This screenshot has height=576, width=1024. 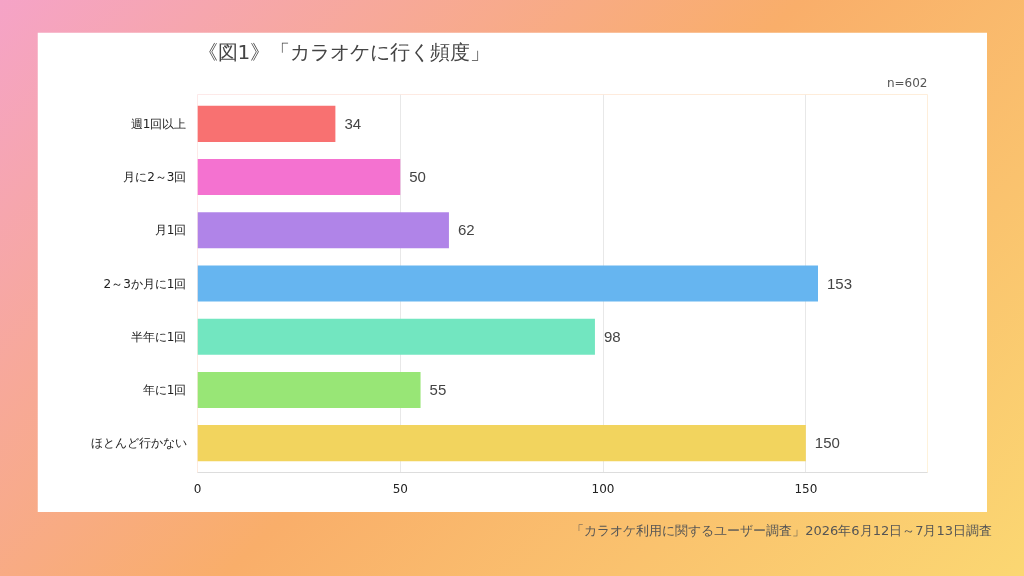 I want to click on chart-title: 《図1》「カラオケに行く頻度」, so click(x=344, y=51).